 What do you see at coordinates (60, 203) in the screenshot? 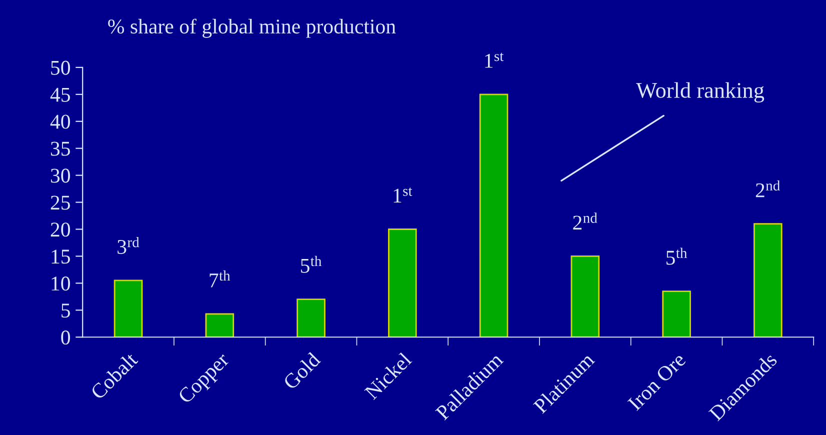
I see `y-tick-label: 25` at bounding box center [60, 203].